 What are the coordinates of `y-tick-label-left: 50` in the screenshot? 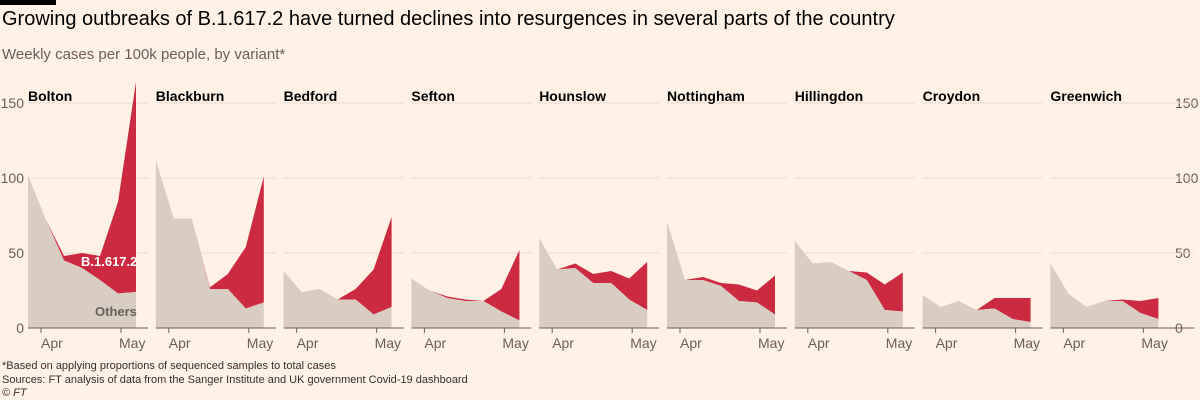 It's located at (16, 253).